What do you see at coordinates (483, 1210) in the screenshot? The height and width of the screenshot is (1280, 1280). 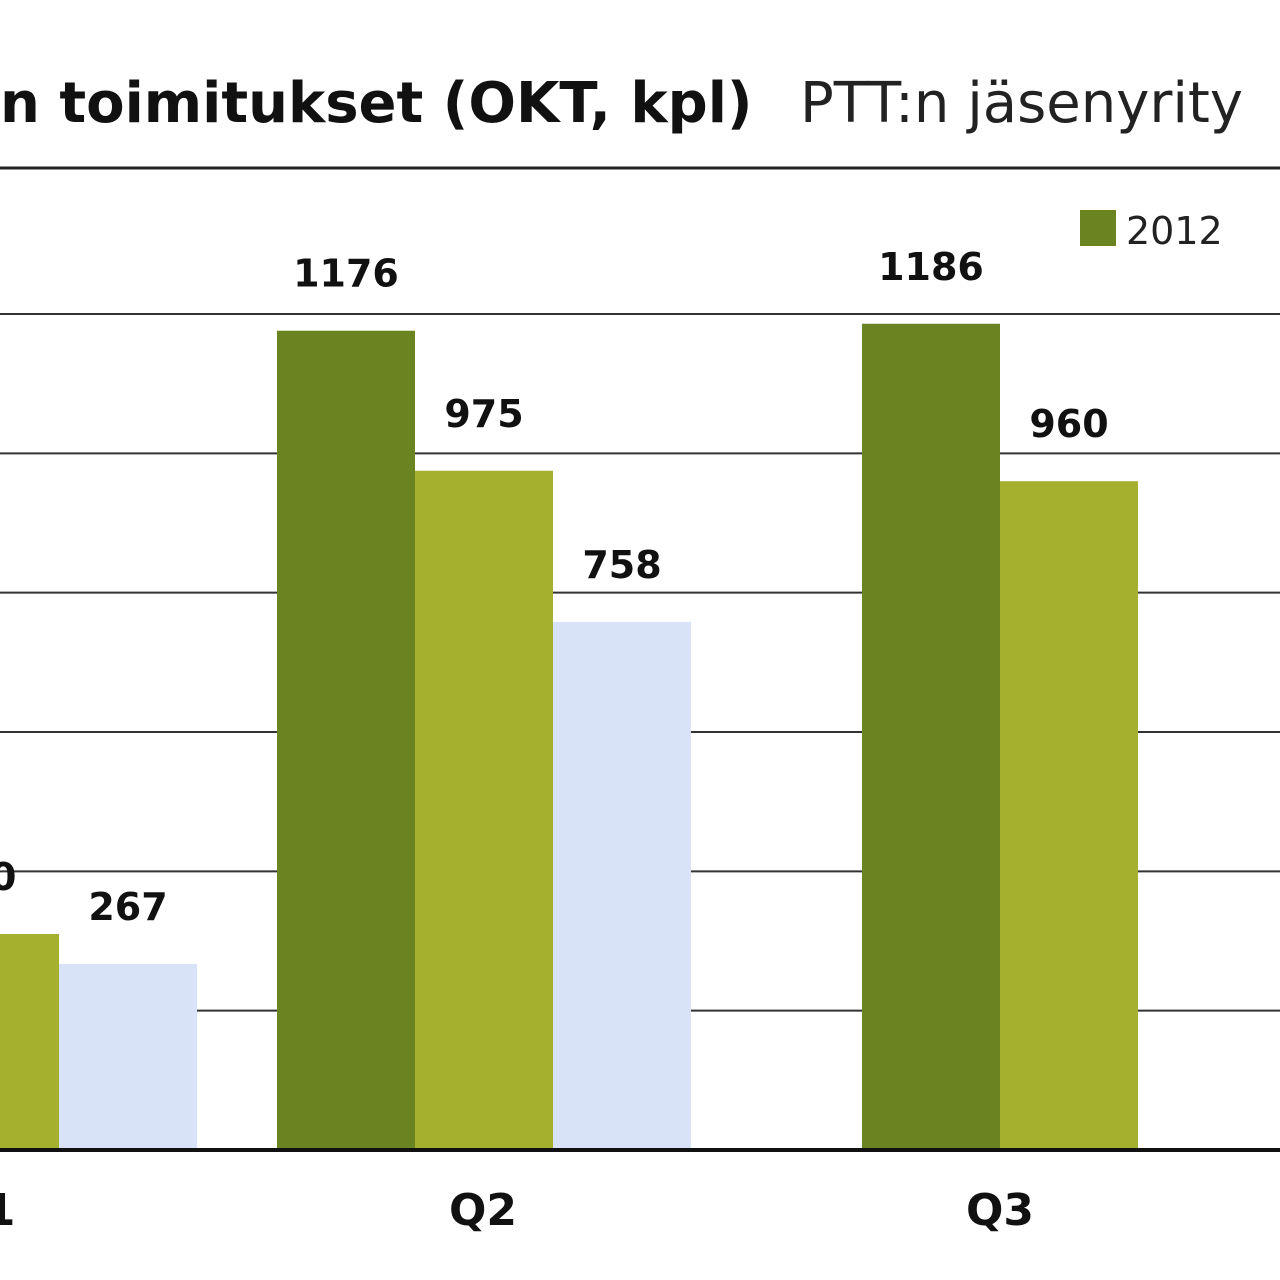 I see `category-label-q2: Q2` at bounding box center [483, 1210].